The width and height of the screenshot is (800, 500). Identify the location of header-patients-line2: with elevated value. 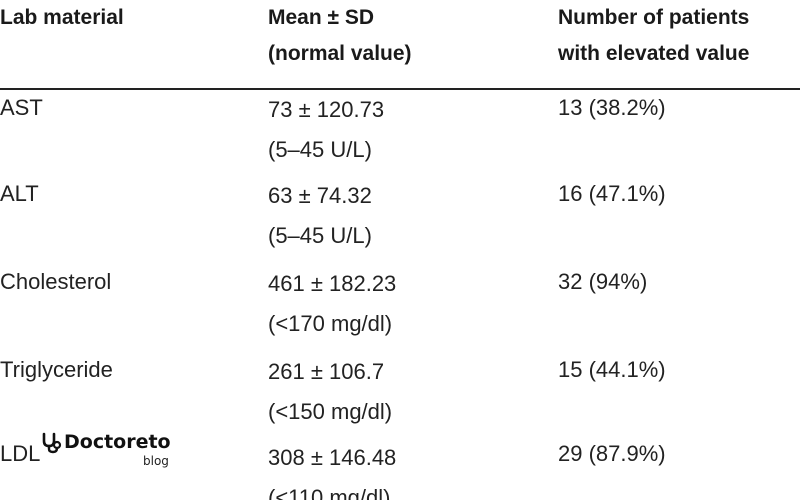
(654, 53).